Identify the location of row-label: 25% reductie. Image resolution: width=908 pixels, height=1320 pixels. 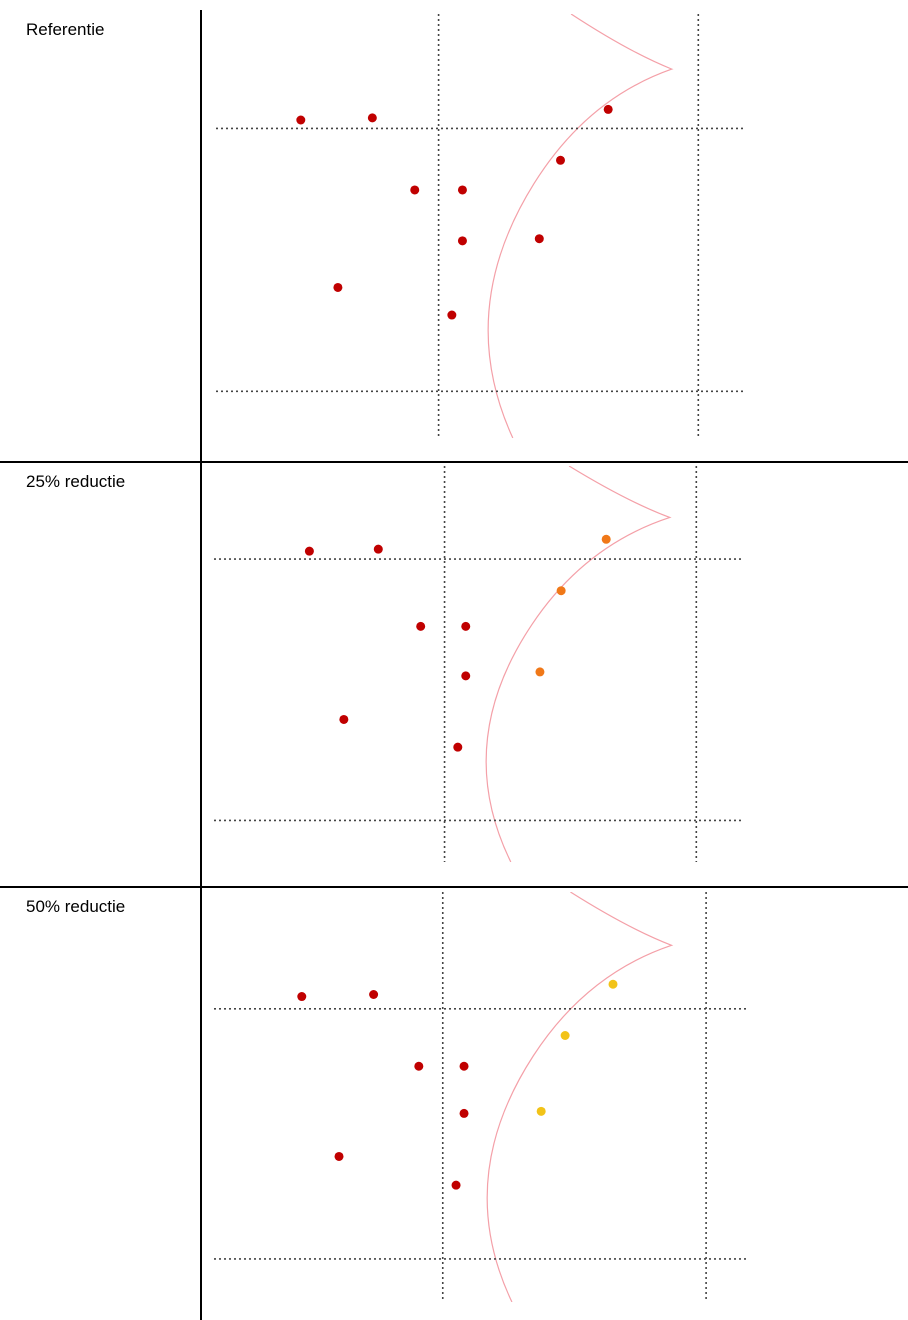
(76, 481).